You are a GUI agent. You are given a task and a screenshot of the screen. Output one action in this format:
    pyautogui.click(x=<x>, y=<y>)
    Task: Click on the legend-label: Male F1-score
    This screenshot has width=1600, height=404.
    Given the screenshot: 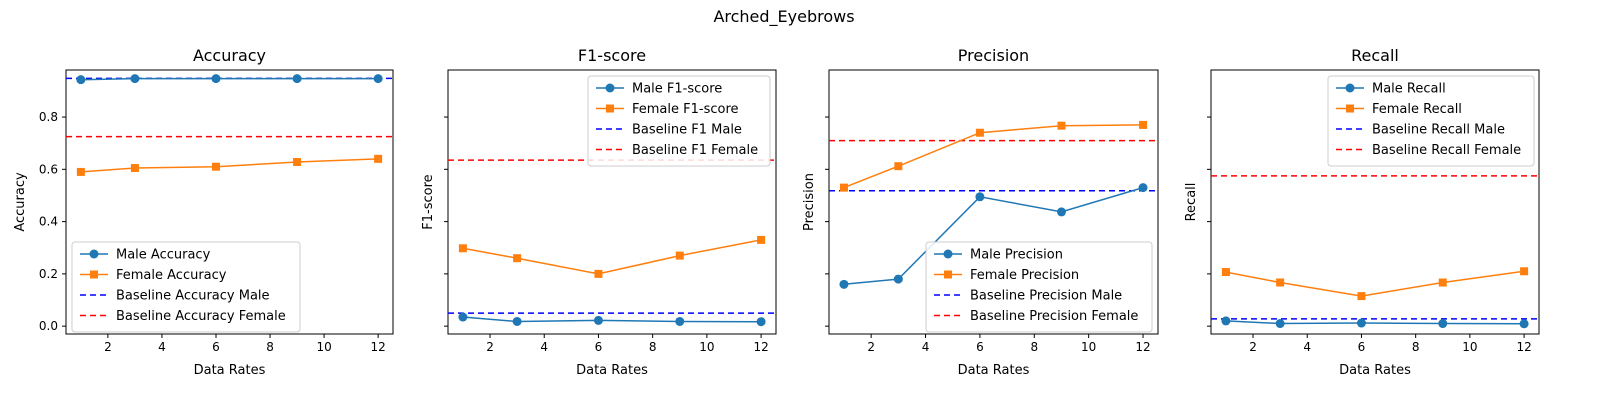 What is the action you would take?
    pyautogui.click(x=677, y=89)
    